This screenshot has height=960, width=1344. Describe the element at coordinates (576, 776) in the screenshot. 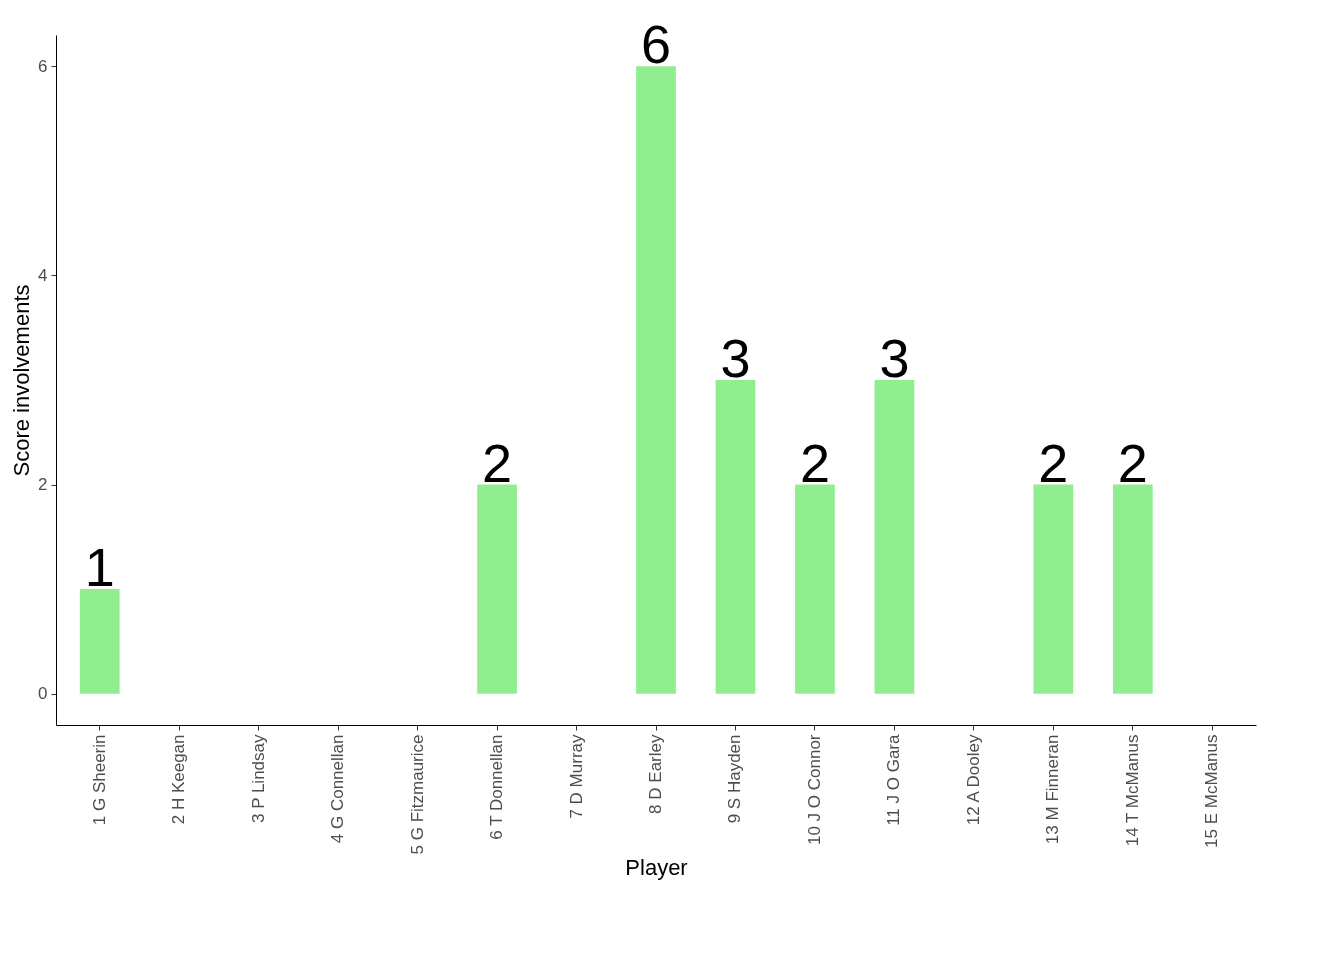

I see `x-tick-label: 7 D Murray` at that location.